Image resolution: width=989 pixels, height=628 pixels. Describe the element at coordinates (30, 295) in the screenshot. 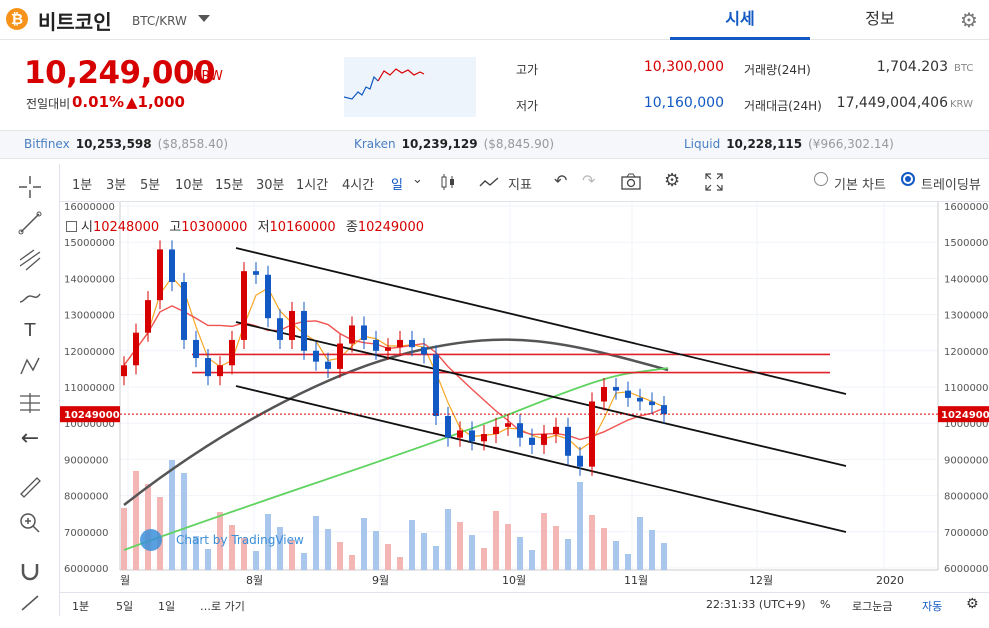

I see `brush-icon` at that location.